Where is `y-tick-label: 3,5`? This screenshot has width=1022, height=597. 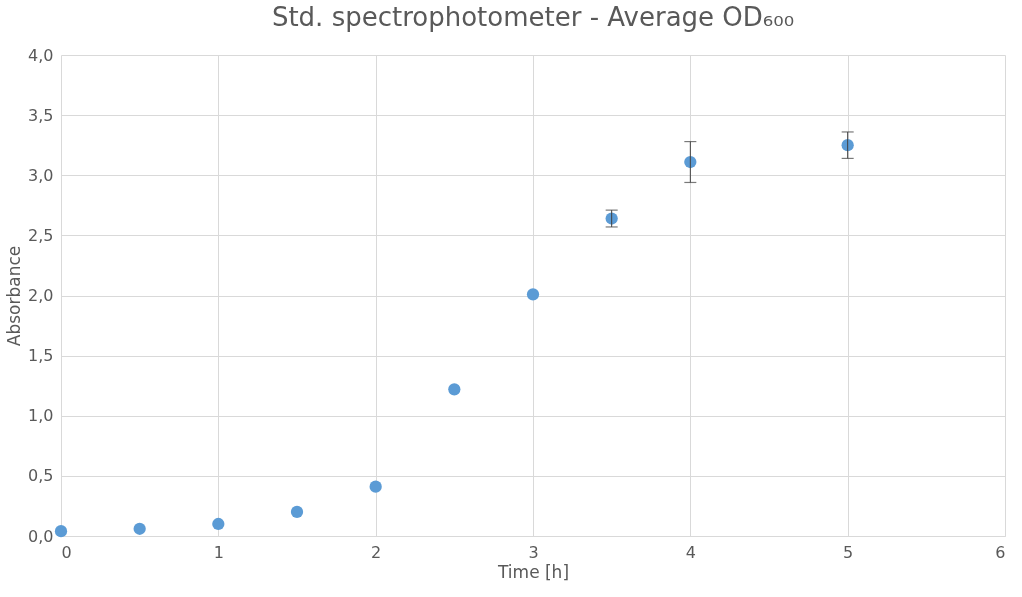 y-tick-label: 3,5 is located at coordinates (41, 115).